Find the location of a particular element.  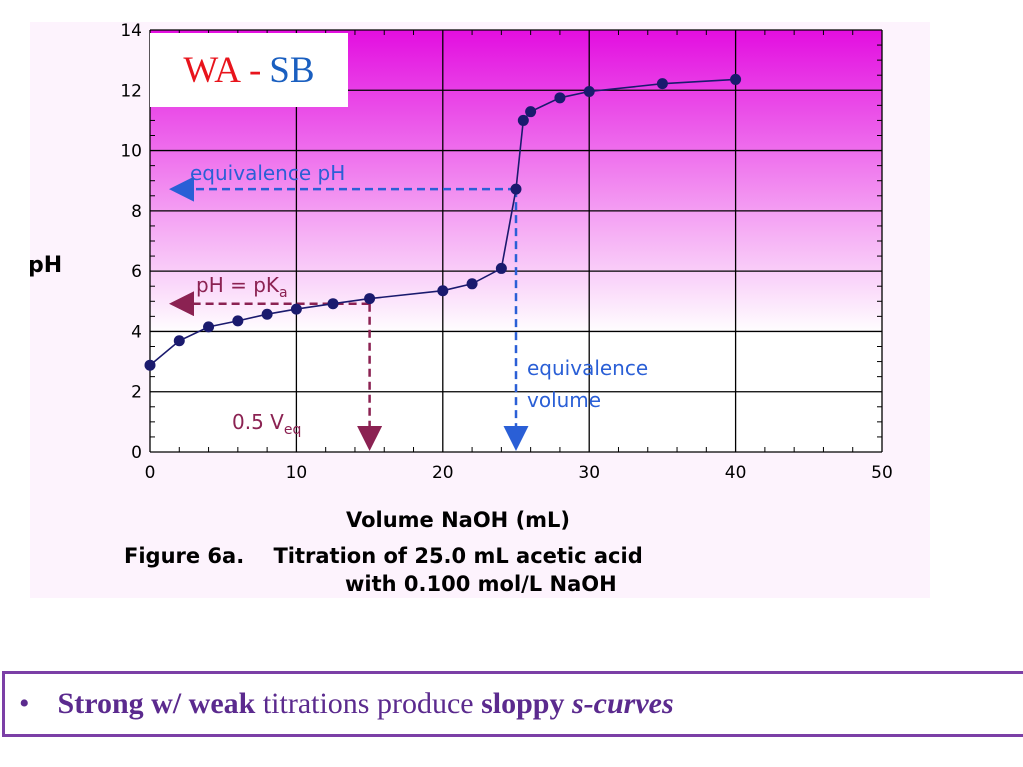

half-veq-label: 0.5 Veq is located at coordinates (266, 424).